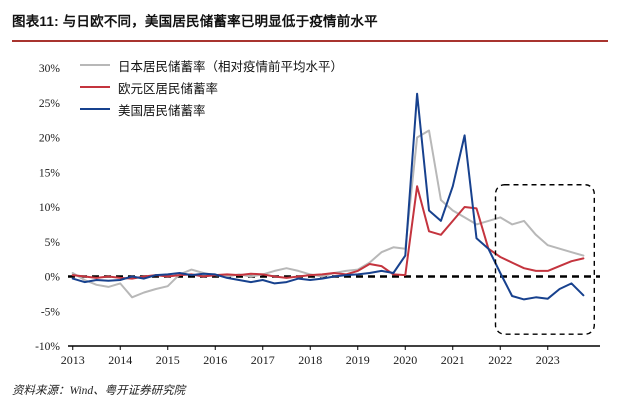 The height and width of the screenshot is (405, 620). I want to click on eurozone-series-label: 欧元区居民储蓄率, so click(168, 88).